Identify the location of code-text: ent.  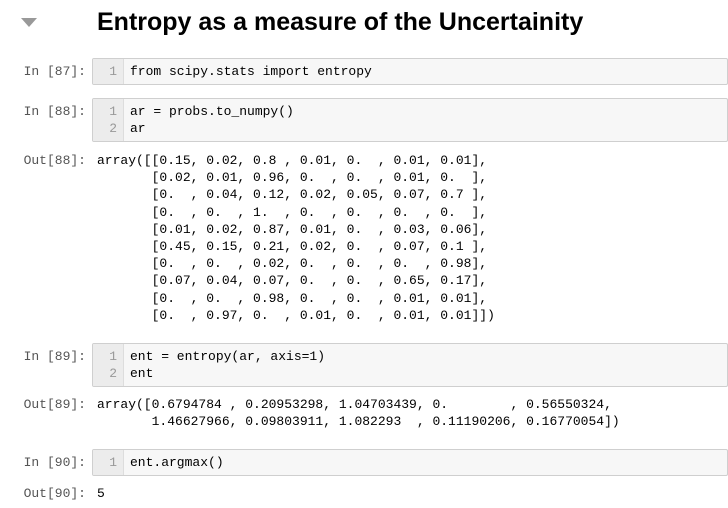
(142, 373).